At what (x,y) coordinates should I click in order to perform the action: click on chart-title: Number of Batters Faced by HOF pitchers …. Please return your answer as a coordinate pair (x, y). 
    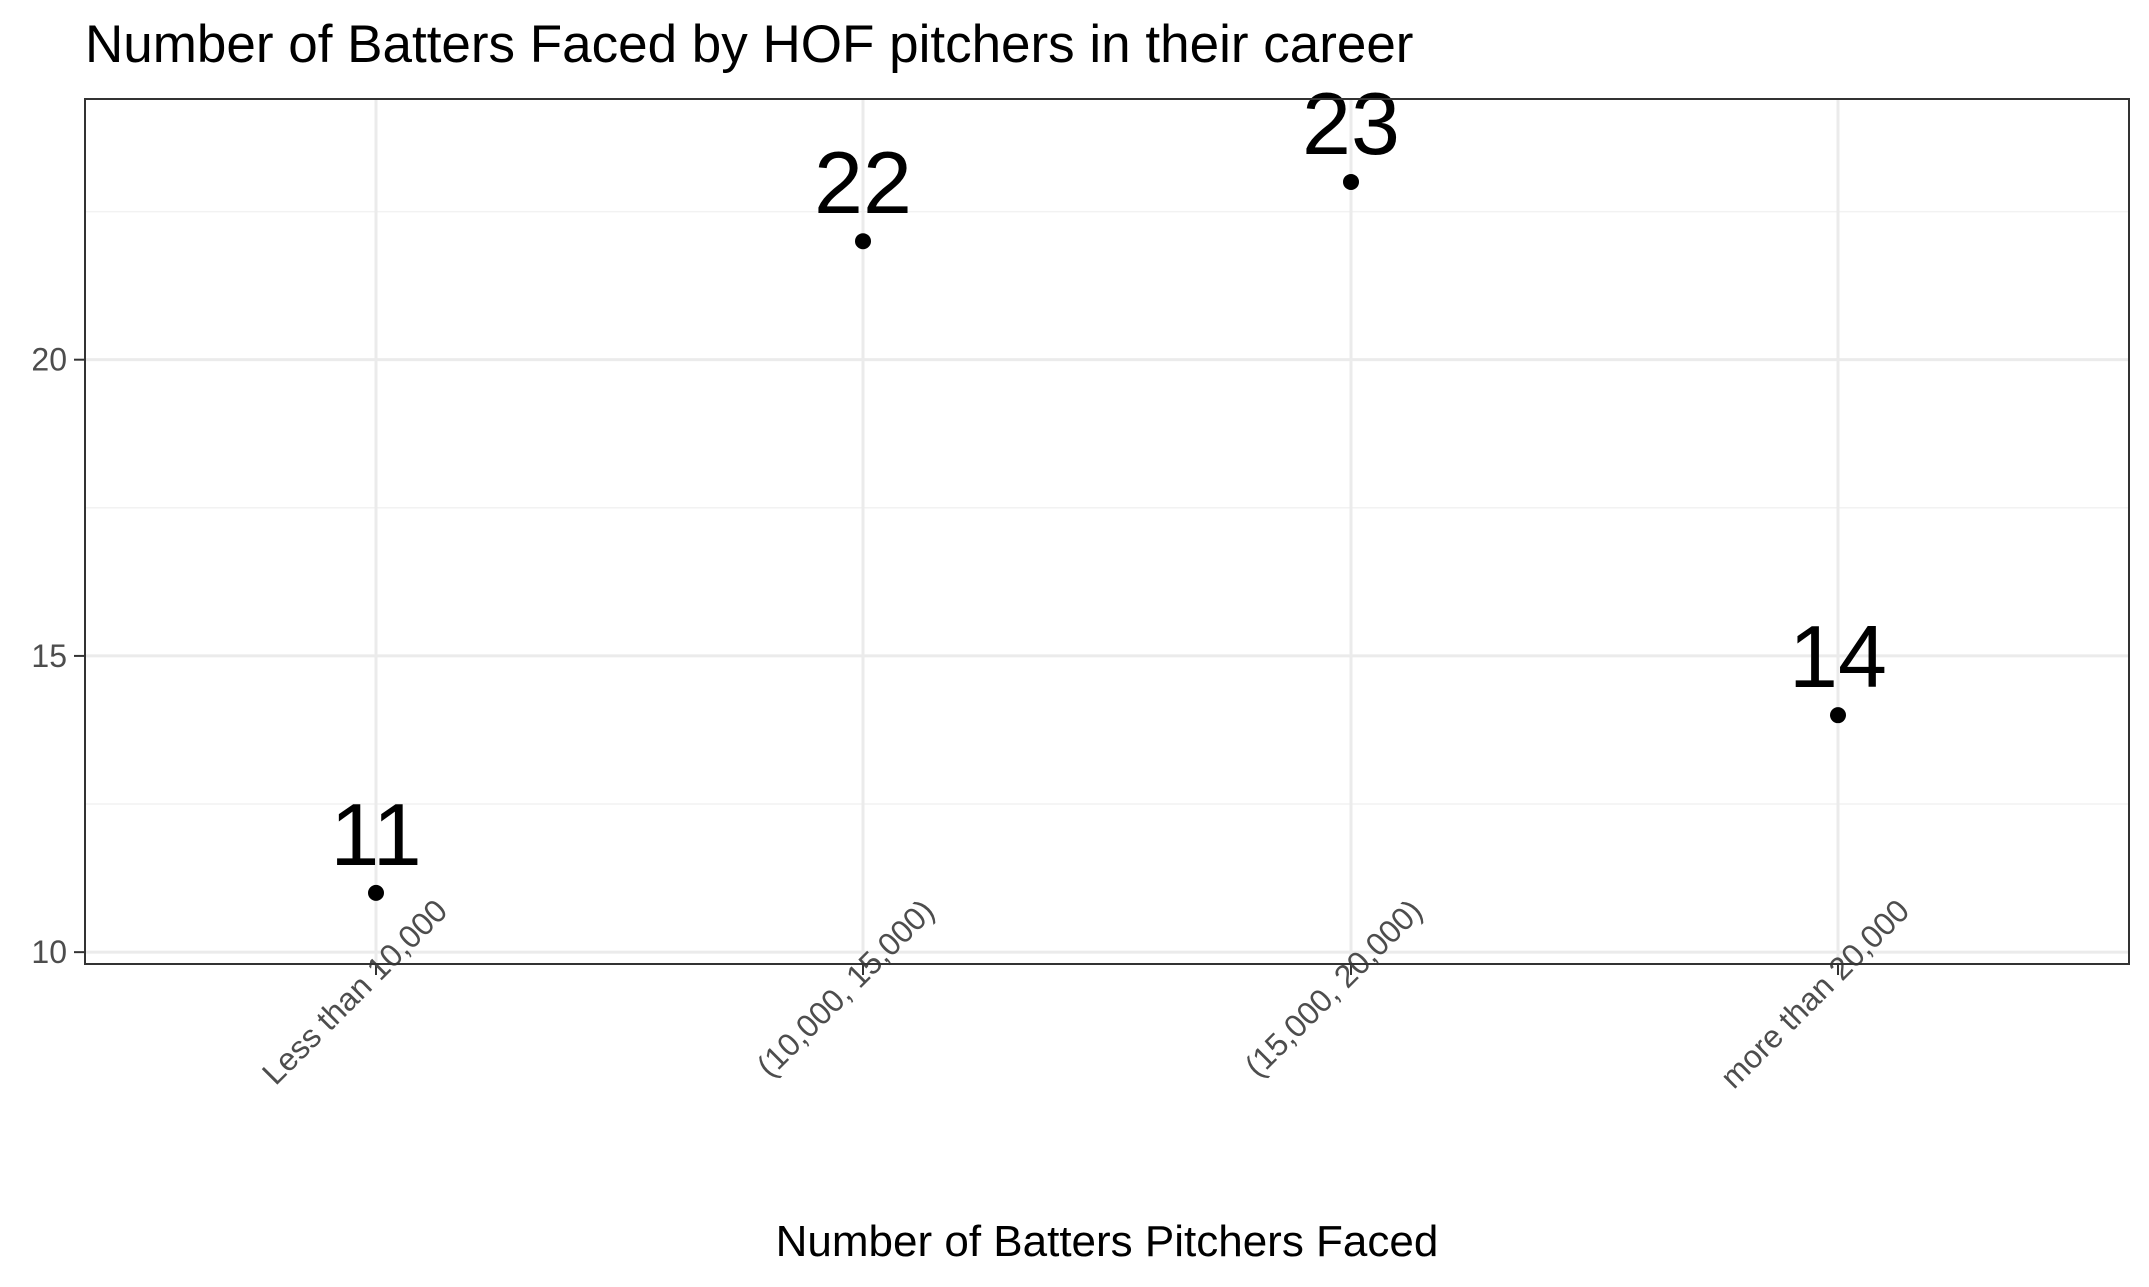
    Looking at the image, I should click on (749, 44).